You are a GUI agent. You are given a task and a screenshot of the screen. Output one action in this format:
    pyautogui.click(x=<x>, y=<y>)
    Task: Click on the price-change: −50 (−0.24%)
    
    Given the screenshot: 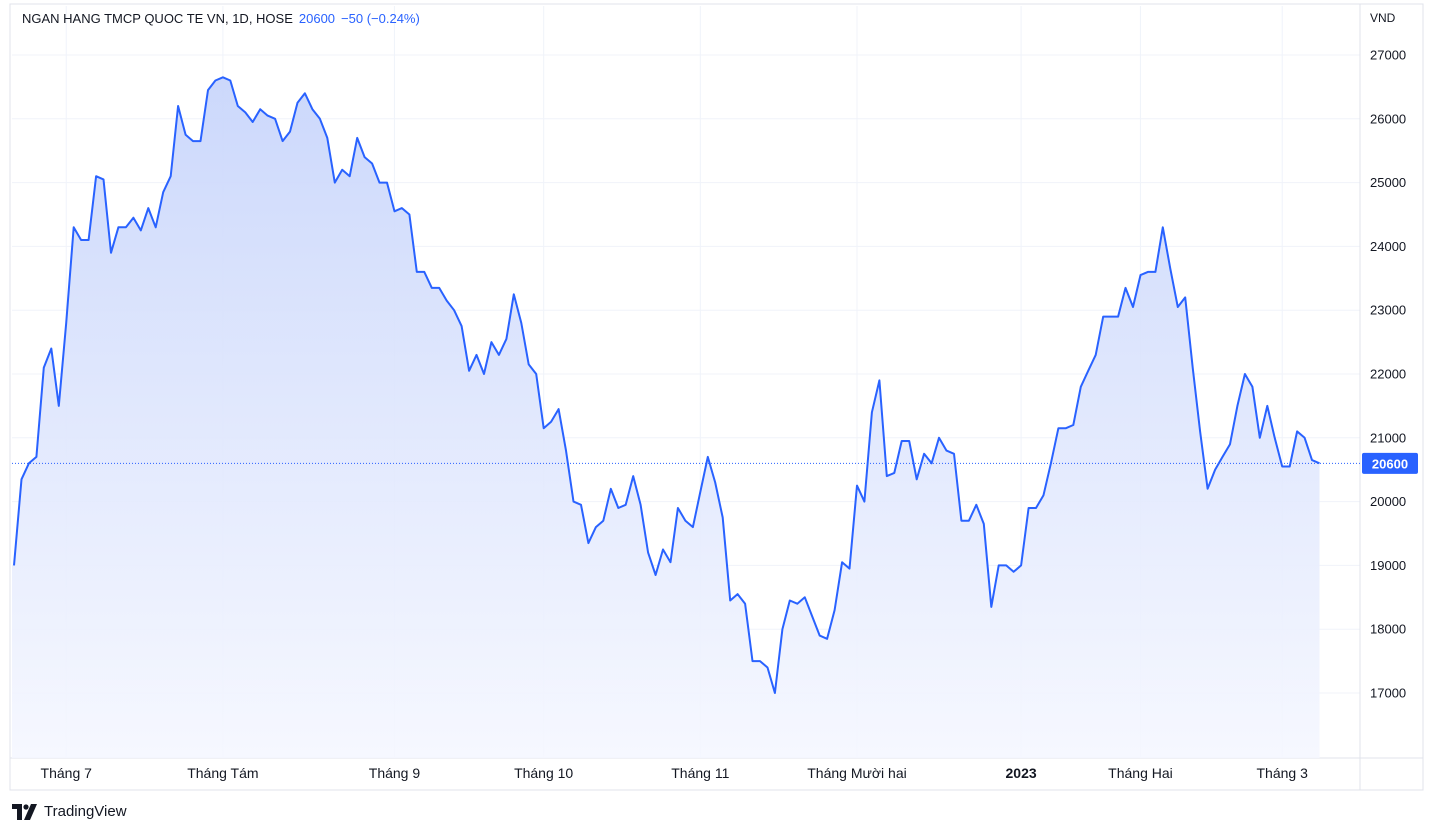 What is the action you would take?
    pyautogui.click(x=380, y=18)
    